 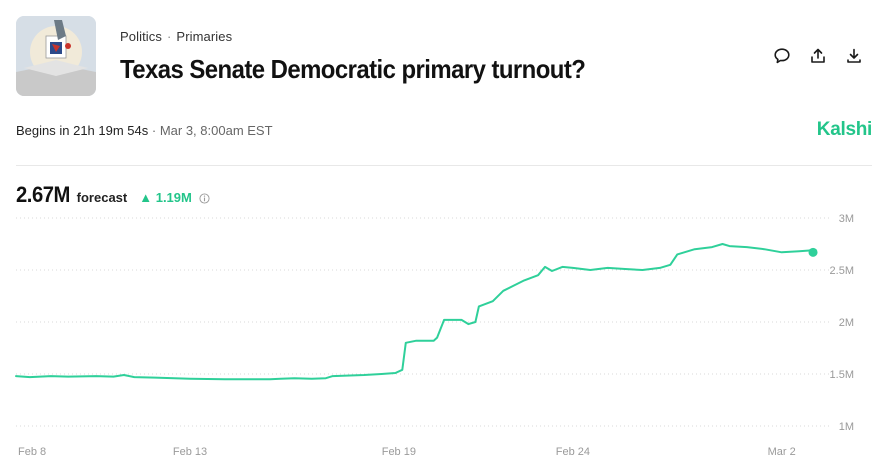 I want to click on y-tick-label: 2M, so click(x=846, y=323).